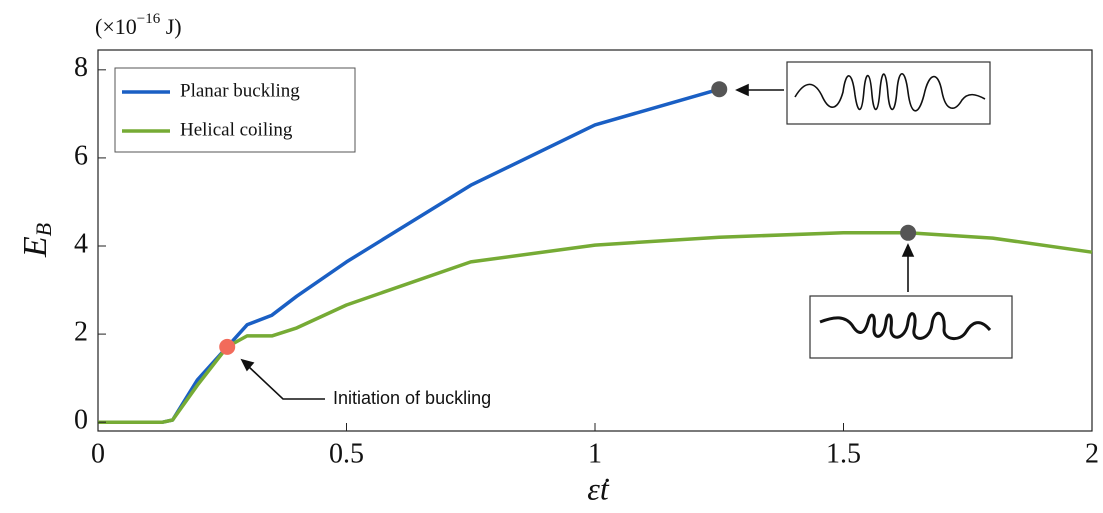  What do you see at coordinates (598, 488) in the screenshot?
I see `x-axis-label: ε̇t` at bounding box center [598, 488].